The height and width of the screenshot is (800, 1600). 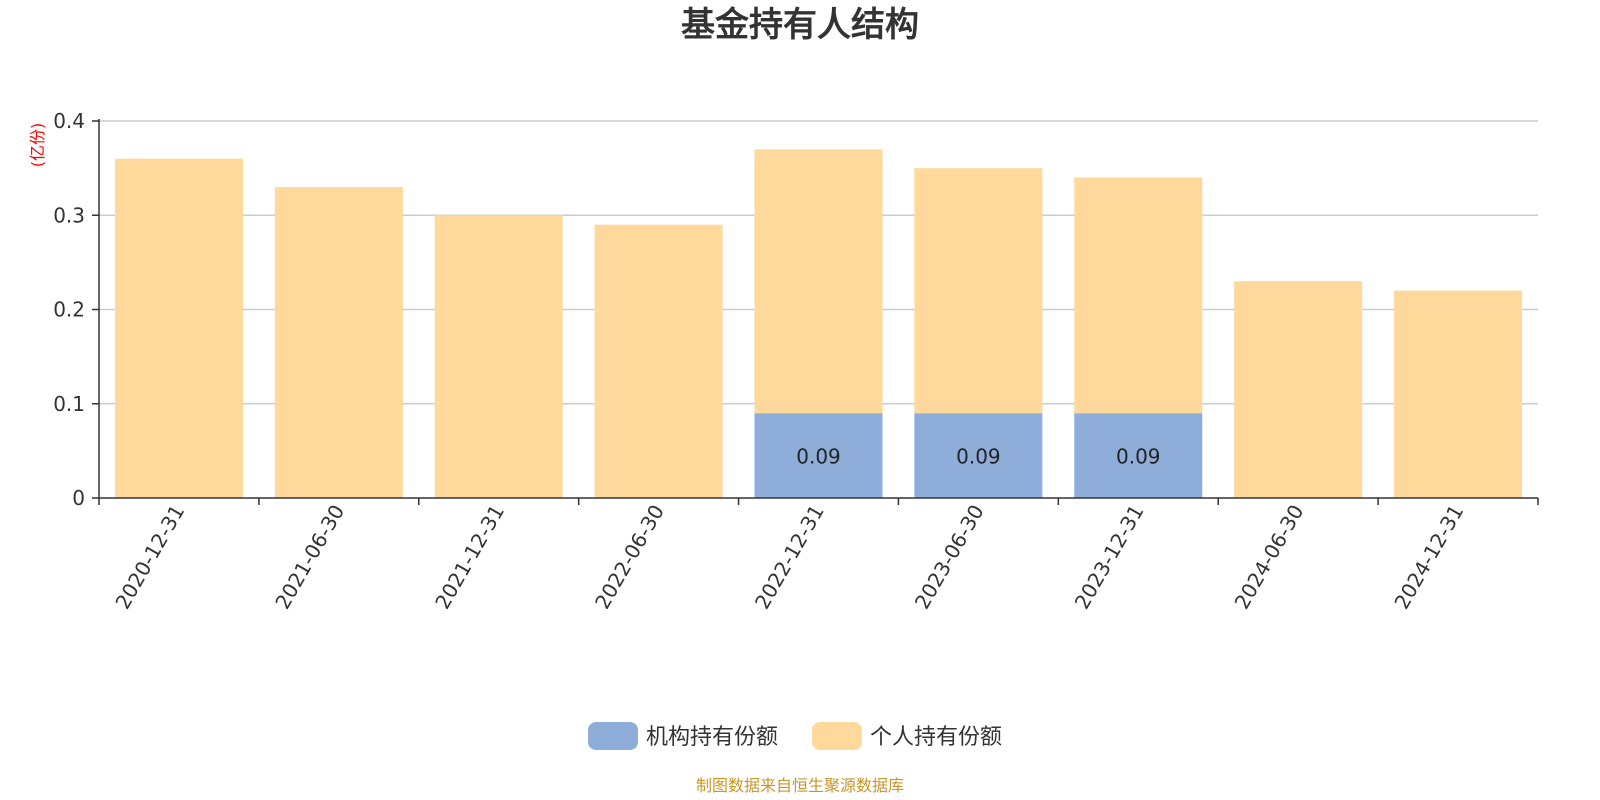 I want to click on source-note: 制图数据来自恒生聚源数据库, so click(x=800, y=785).